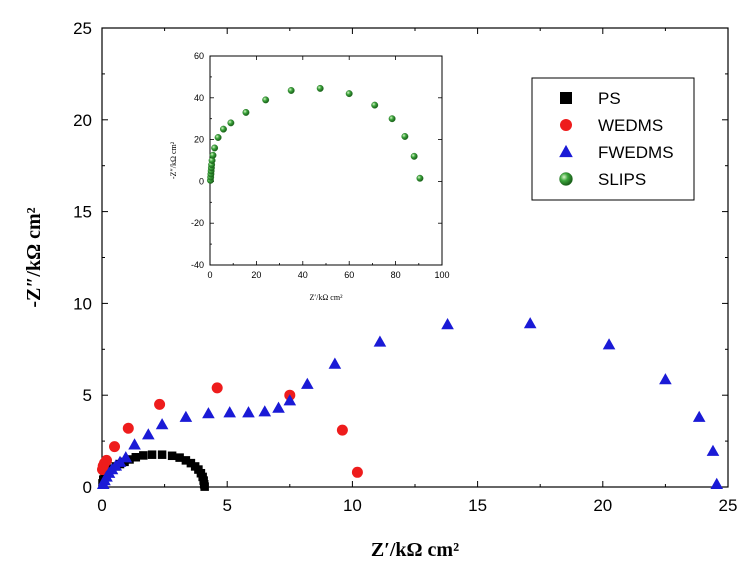 Image resolution: width=756 pixels, height=577 pixels. What do you see at coordinates (566, 98) in the screenshot?
I see `legend-marker-ps` at bounding box center [566, 98].